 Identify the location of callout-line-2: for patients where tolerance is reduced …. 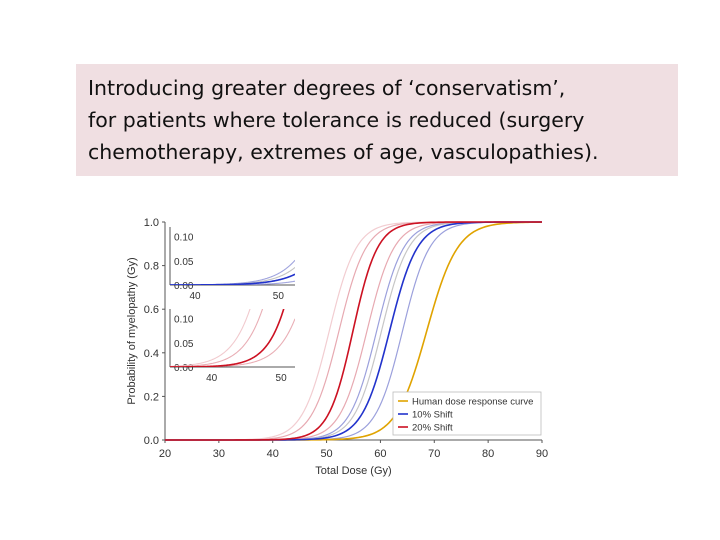
(336, 120).